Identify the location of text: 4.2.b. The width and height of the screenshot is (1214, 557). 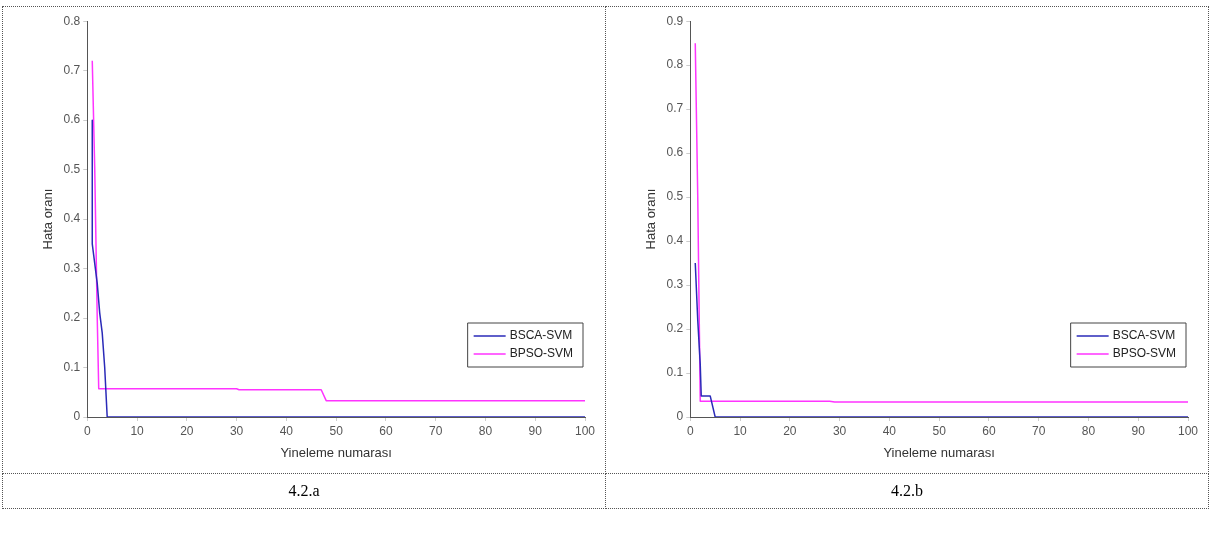
(907, 491).